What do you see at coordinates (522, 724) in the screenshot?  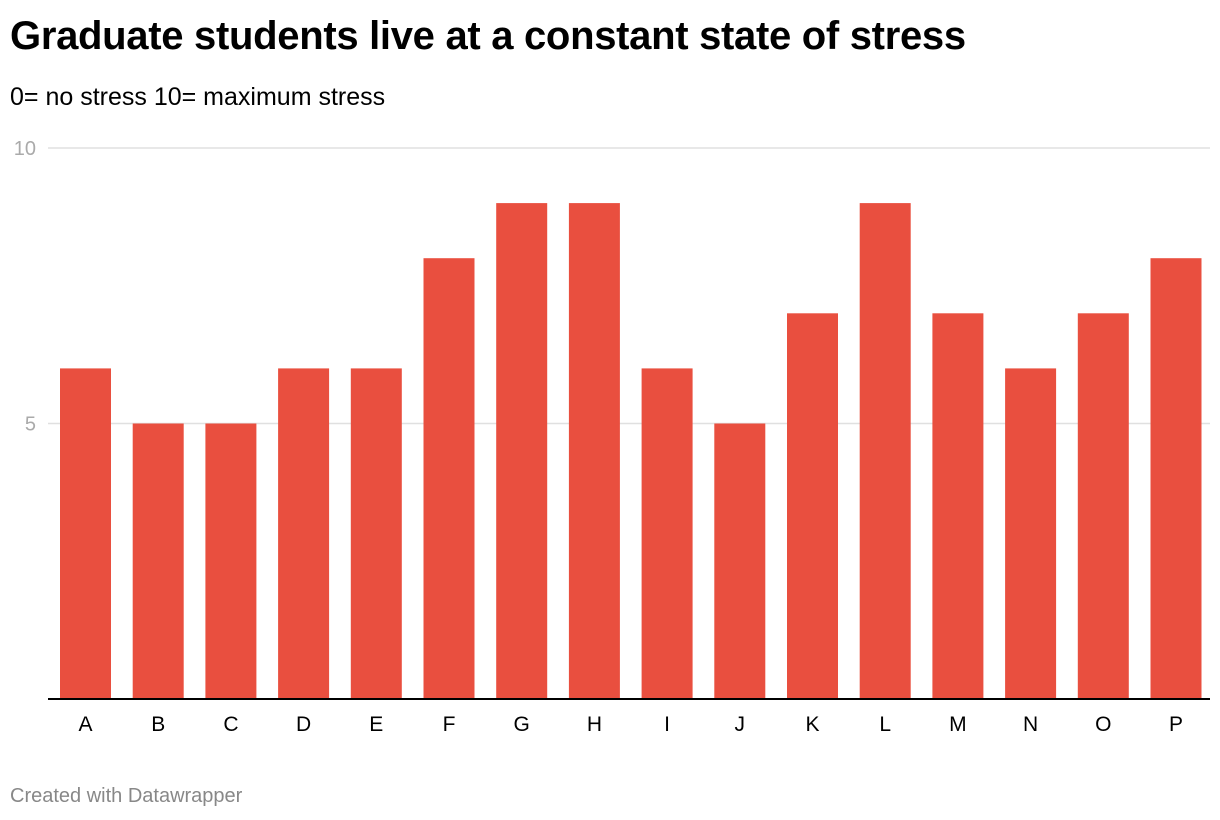 I see `x-category-label: G` at bounding box center [522, 724].